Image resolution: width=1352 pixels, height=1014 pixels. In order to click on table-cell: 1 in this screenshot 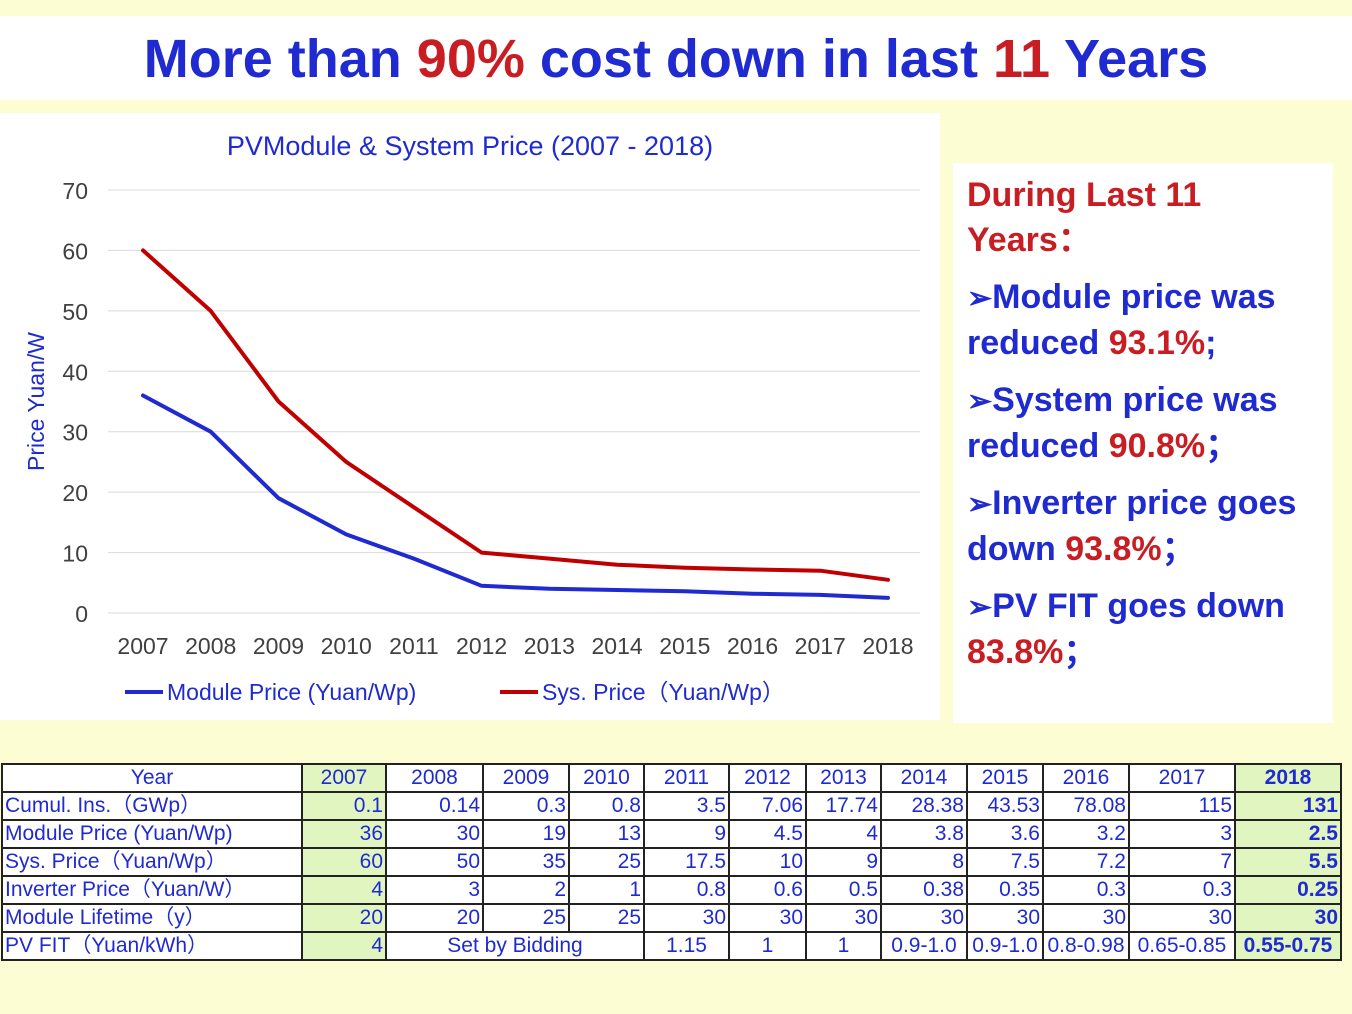, I will do `click(767, 946)`.